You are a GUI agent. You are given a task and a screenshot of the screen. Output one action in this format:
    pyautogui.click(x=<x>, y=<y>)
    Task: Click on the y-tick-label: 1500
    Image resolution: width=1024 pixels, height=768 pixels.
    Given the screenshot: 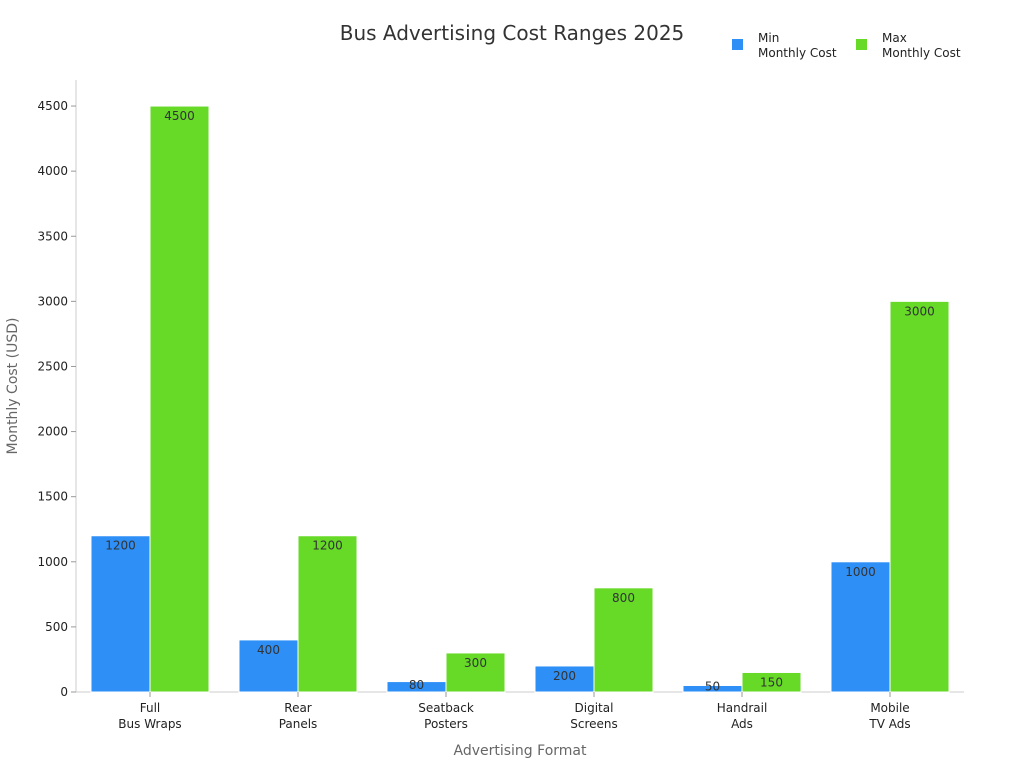 What is the action you would take?
    pyautogui.click(x=52, y=497)
    